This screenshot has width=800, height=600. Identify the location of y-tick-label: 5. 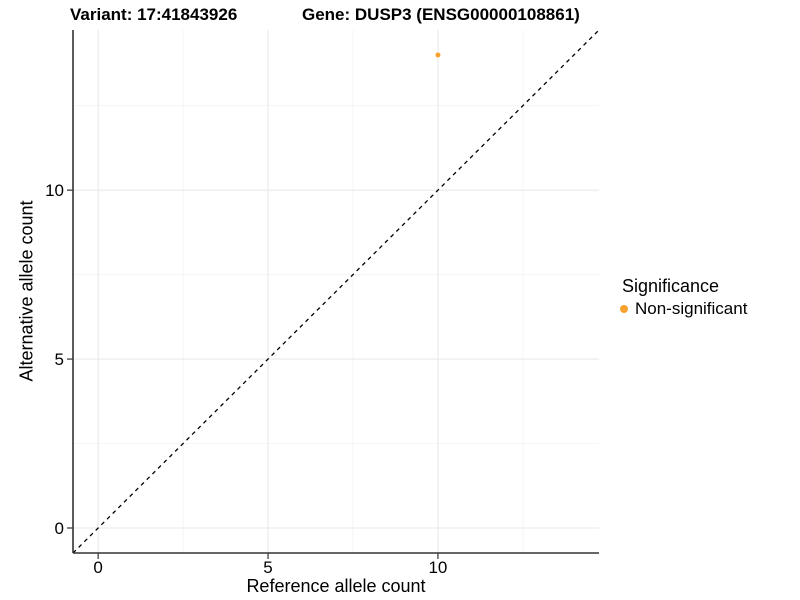
(59, 359).